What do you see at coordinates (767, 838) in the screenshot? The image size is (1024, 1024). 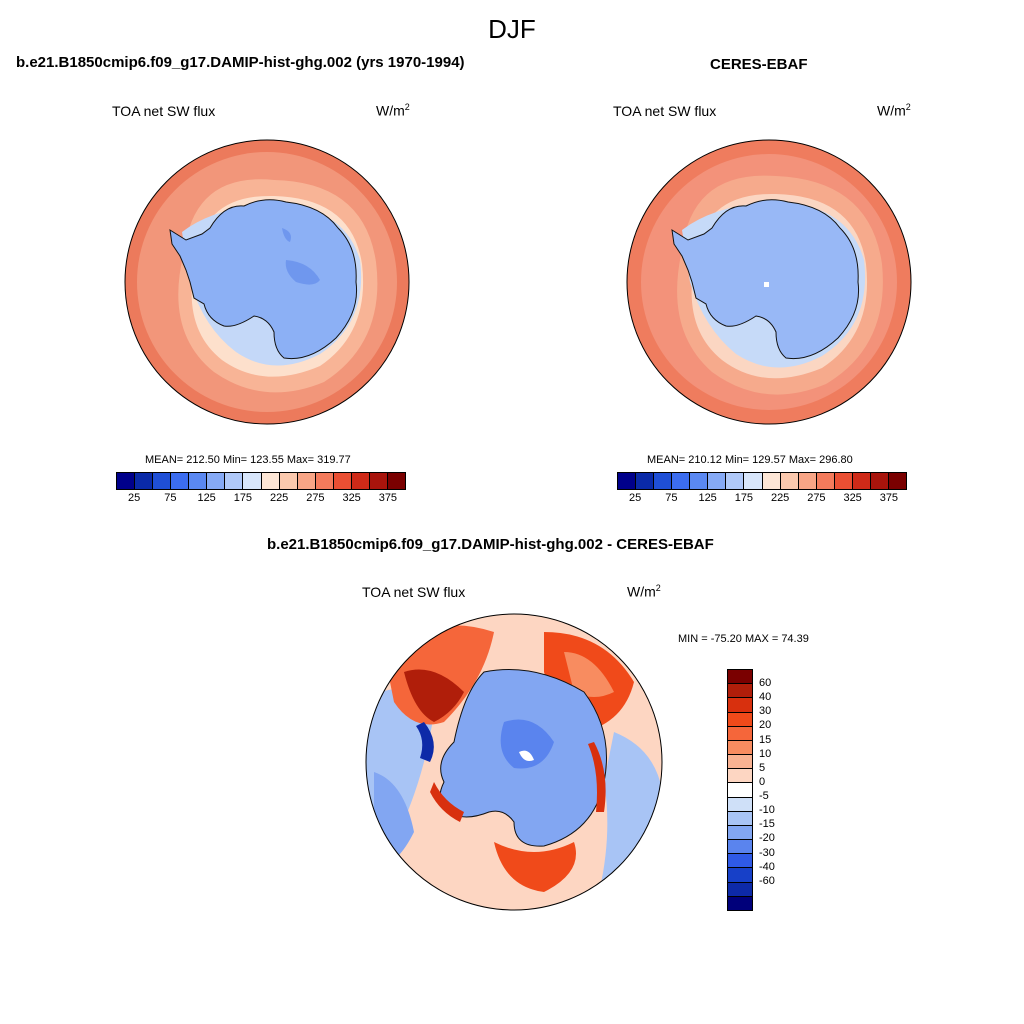 I see `colorbar-tick-label: -20` at bounding box center [767, 838].